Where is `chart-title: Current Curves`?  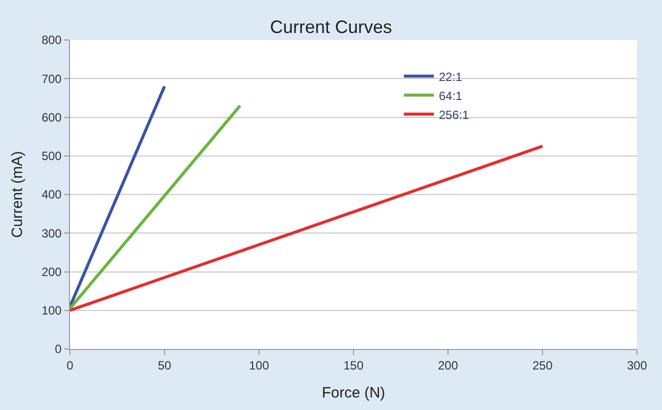 chart-title: Current Curves is located at coordinates (331, 27).